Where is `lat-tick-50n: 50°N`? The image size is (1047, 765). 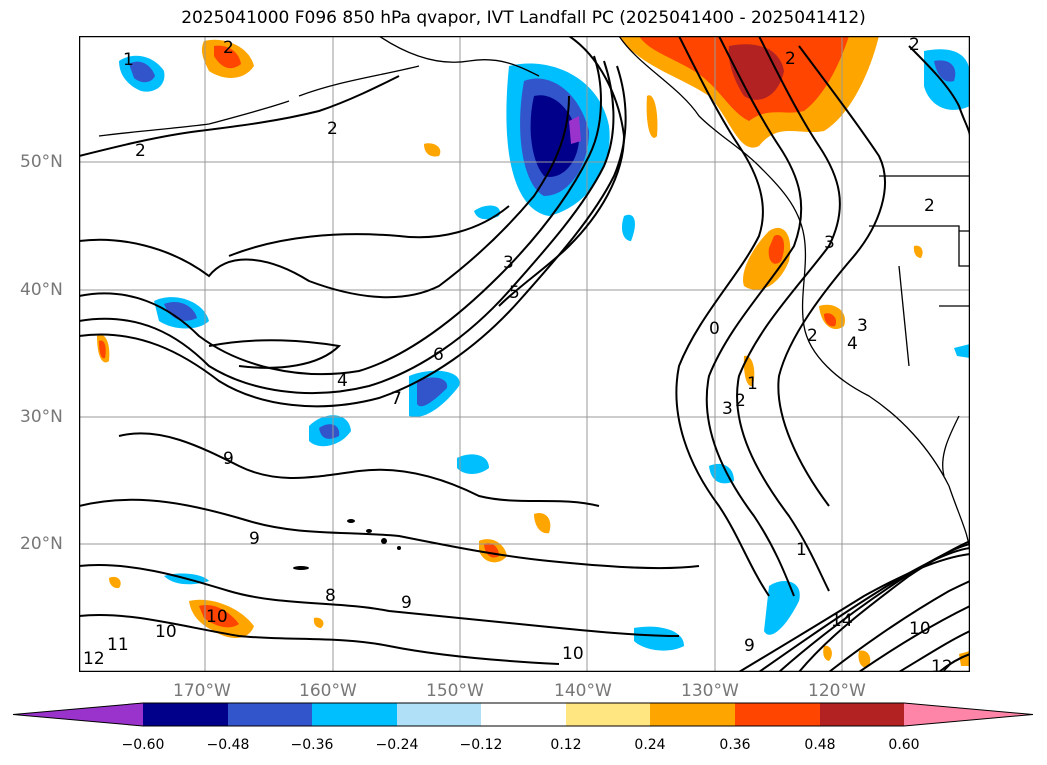
lat-tick-50n: 50°N is located at coordinates (41, 162).